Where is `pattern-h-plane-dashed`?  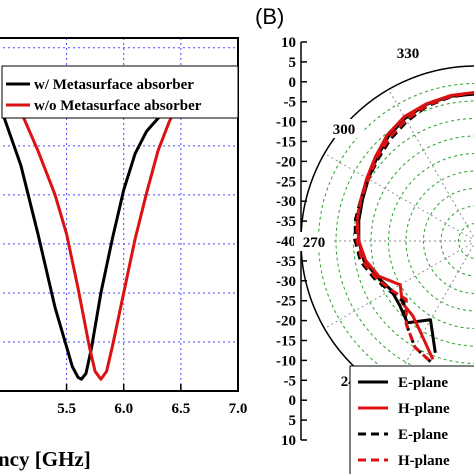 pattern-h-plane-dashed is located at coordinates (414, 227).